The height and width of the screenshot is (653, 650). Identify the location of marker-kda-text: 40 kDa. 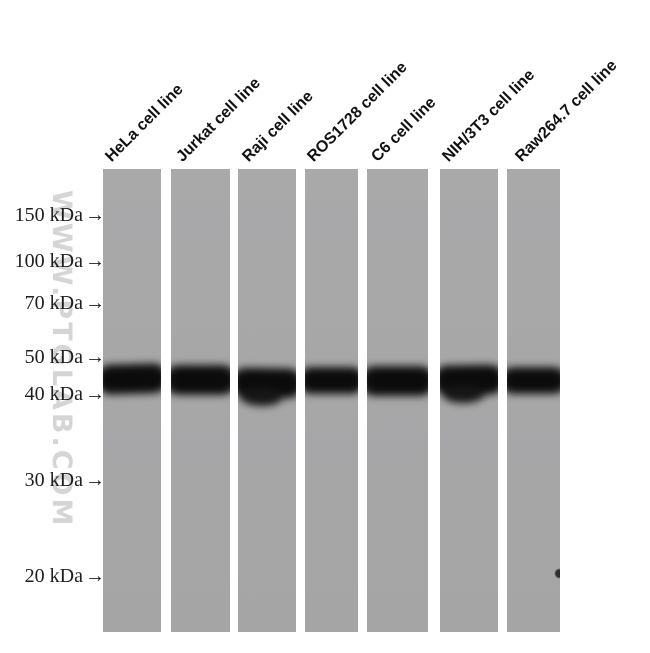
(53, 394).